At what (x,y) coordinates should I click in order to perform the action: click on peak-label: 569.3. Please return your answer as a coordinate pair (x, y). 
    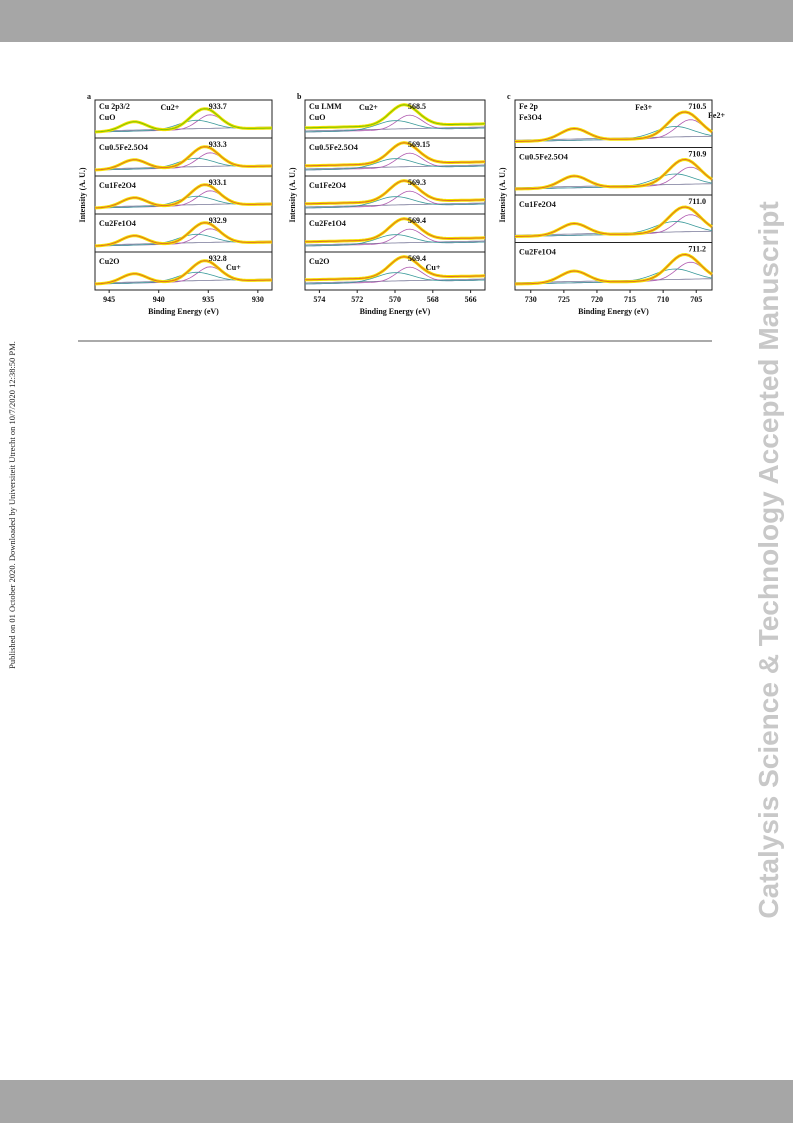
    Looking at the image, I should click on (417, 182).